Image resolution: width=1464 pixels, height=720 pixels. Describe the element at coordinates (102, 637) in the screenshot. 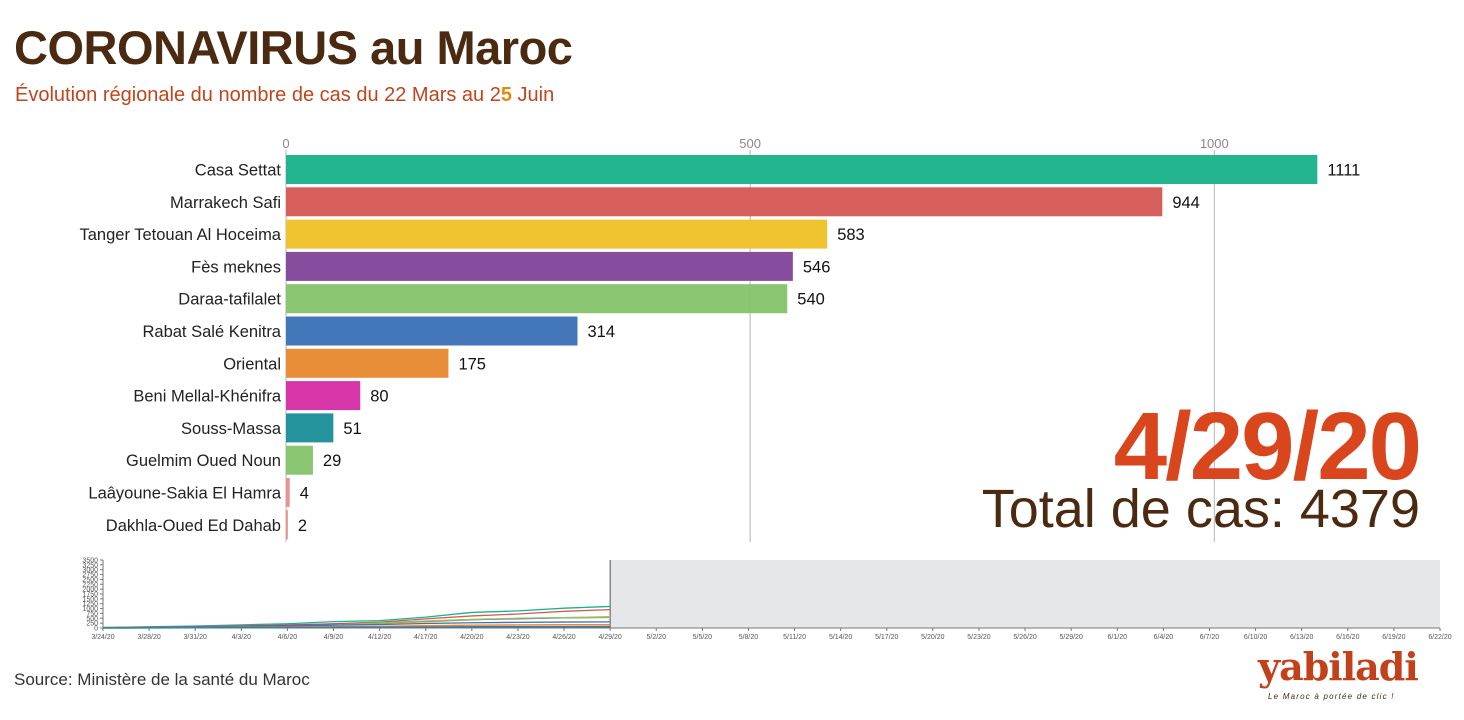

I see `x-tick-label: 3/24/20` at that location.